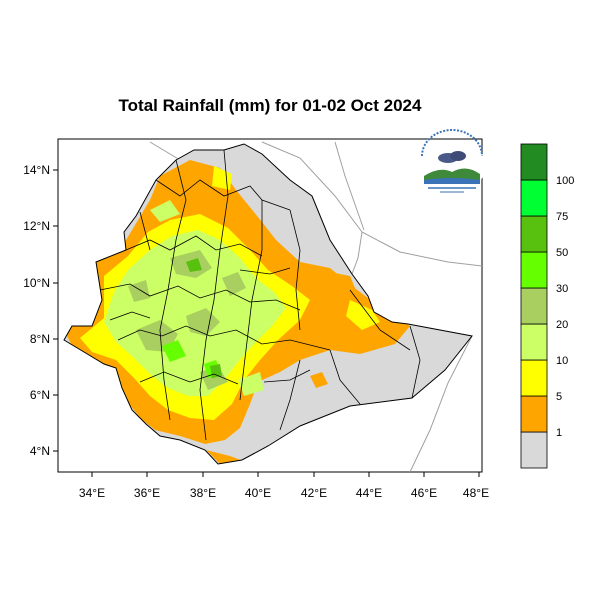 The image size is (600, 600). What do you see at coordinates (36, 226) in the screenshot?
I see `y-tick-label: 12°N` at bounding box center [36, 226].